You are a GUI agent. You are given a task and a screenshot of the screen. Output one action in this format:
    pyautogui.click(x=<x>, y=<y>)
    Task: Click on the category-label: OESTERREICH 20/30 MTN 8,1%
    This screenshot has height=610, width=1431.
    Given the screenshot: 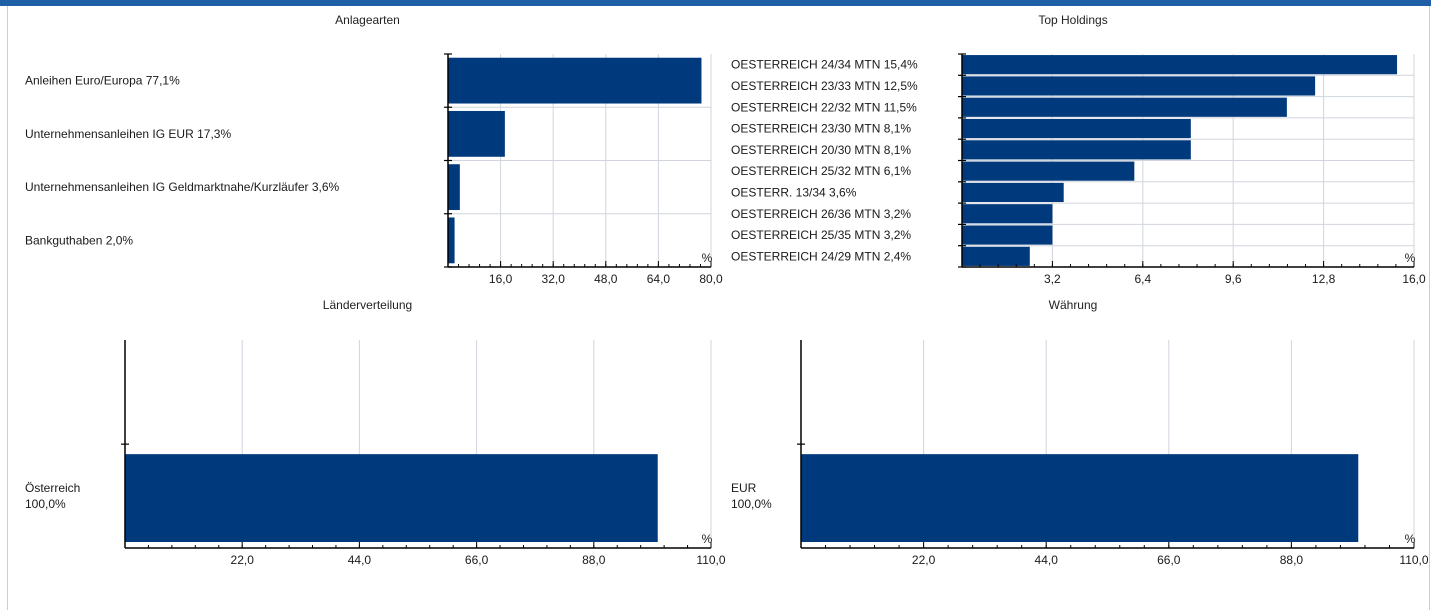 What is the action you would take?
    pyautogui.click(x=821, y=150)
    